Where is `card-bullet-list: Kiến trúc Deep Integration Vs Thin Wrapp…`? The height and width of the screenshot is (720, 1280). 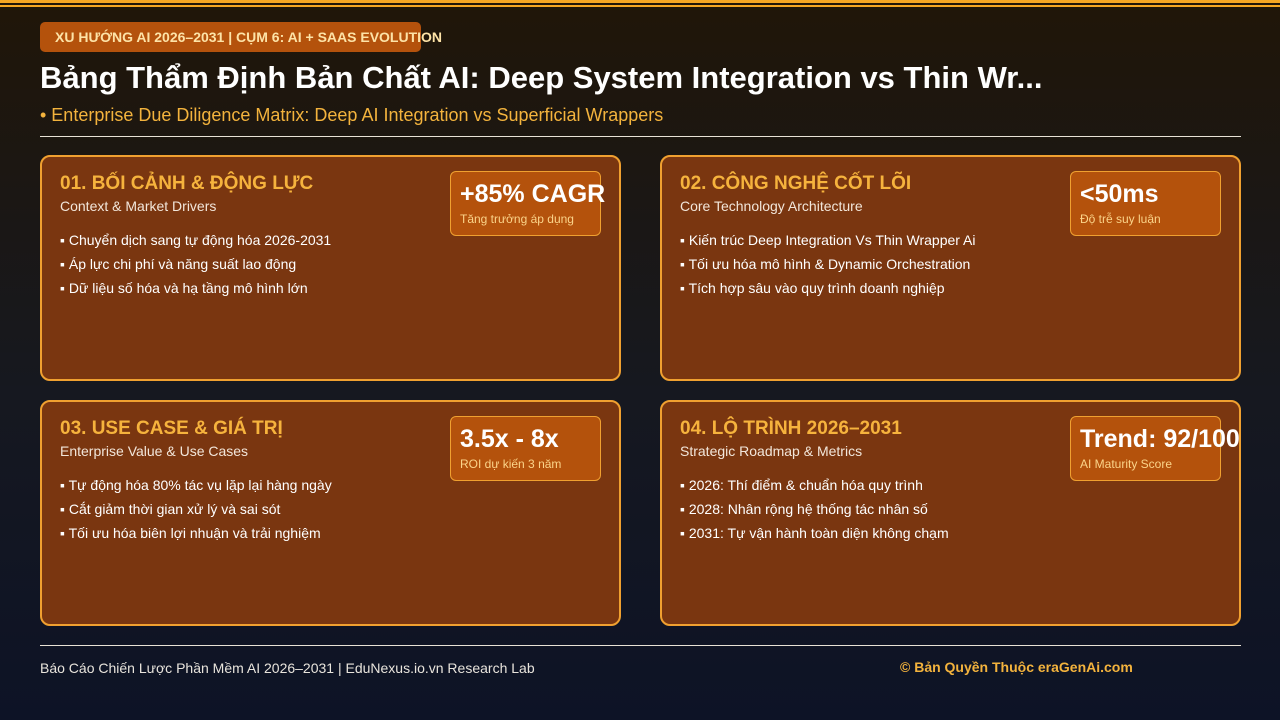
card-bullet-list: Kiến trúc Deep Integration Vs Thin Wrapp… is located at coordinates (828, 264).